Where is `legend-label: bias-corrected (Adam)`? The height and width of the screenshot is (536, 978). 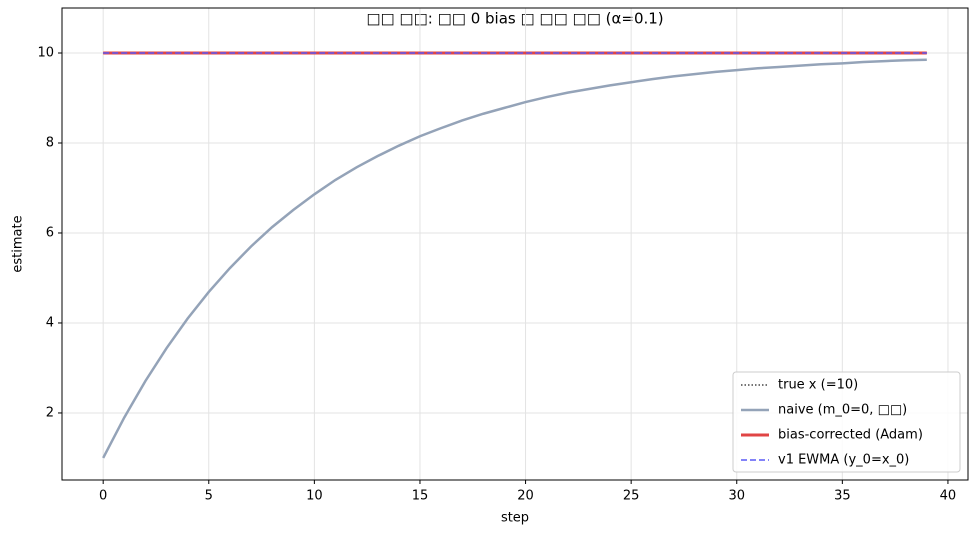
legend-label: bias-corrected (Adam) is located at coordinates (850, 435).